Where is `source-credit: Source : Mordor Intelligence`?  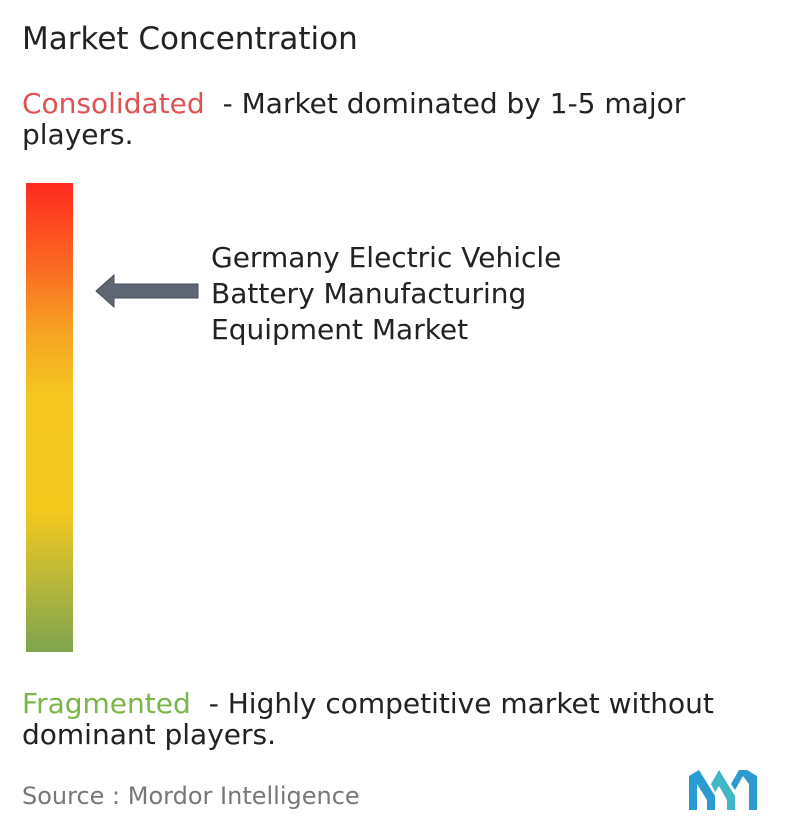
source-credit: Source : Mordor Intelligence is located at coordinates (191, 796).